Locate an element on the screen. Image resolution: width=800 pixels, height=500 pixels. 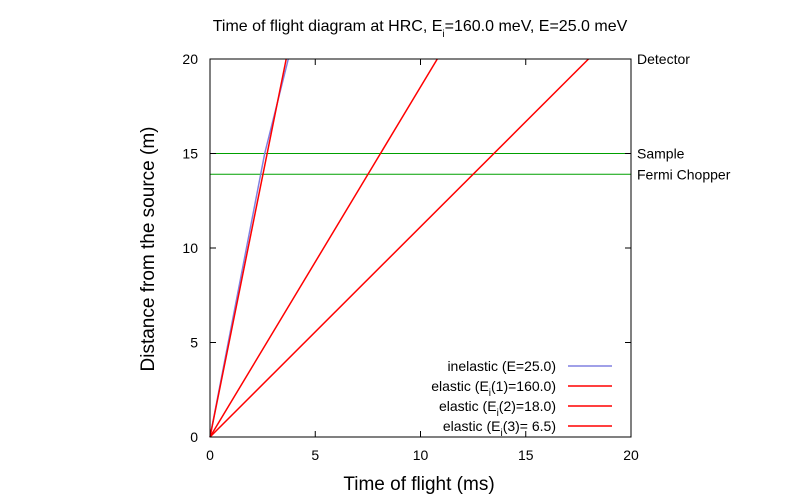
legend-label-2: elastic (Ei(2)=18.0) is located at coordinates (497, 408).